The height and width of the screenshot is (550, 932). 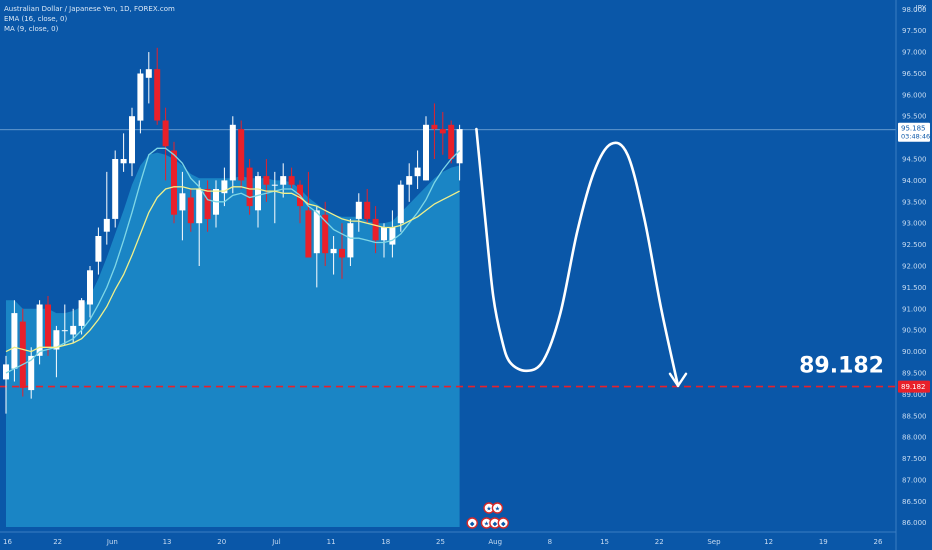 What do you see at coordinates (914, 523) in the screenshot?
I see `y-tick-label: 86.000` at bounding box center [914, 523].